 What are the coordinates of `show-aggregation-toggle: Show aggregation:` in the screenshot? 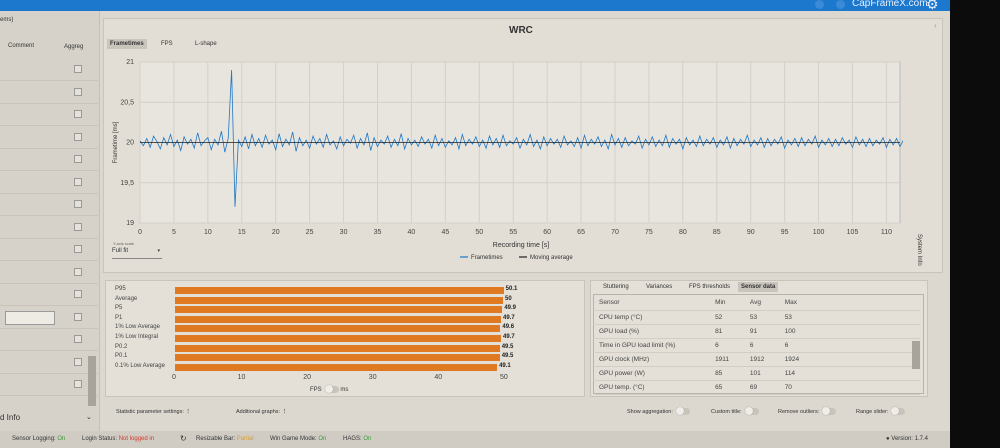 It's located at (658, 411).